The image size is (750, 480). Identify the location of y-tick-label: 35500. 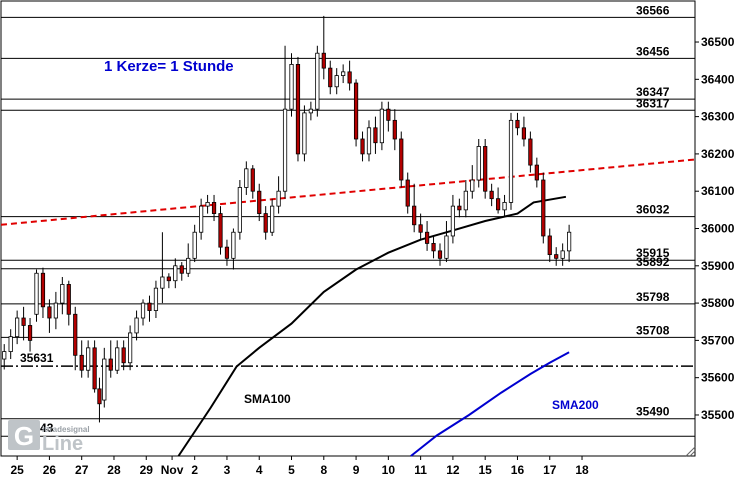
(718, 415).